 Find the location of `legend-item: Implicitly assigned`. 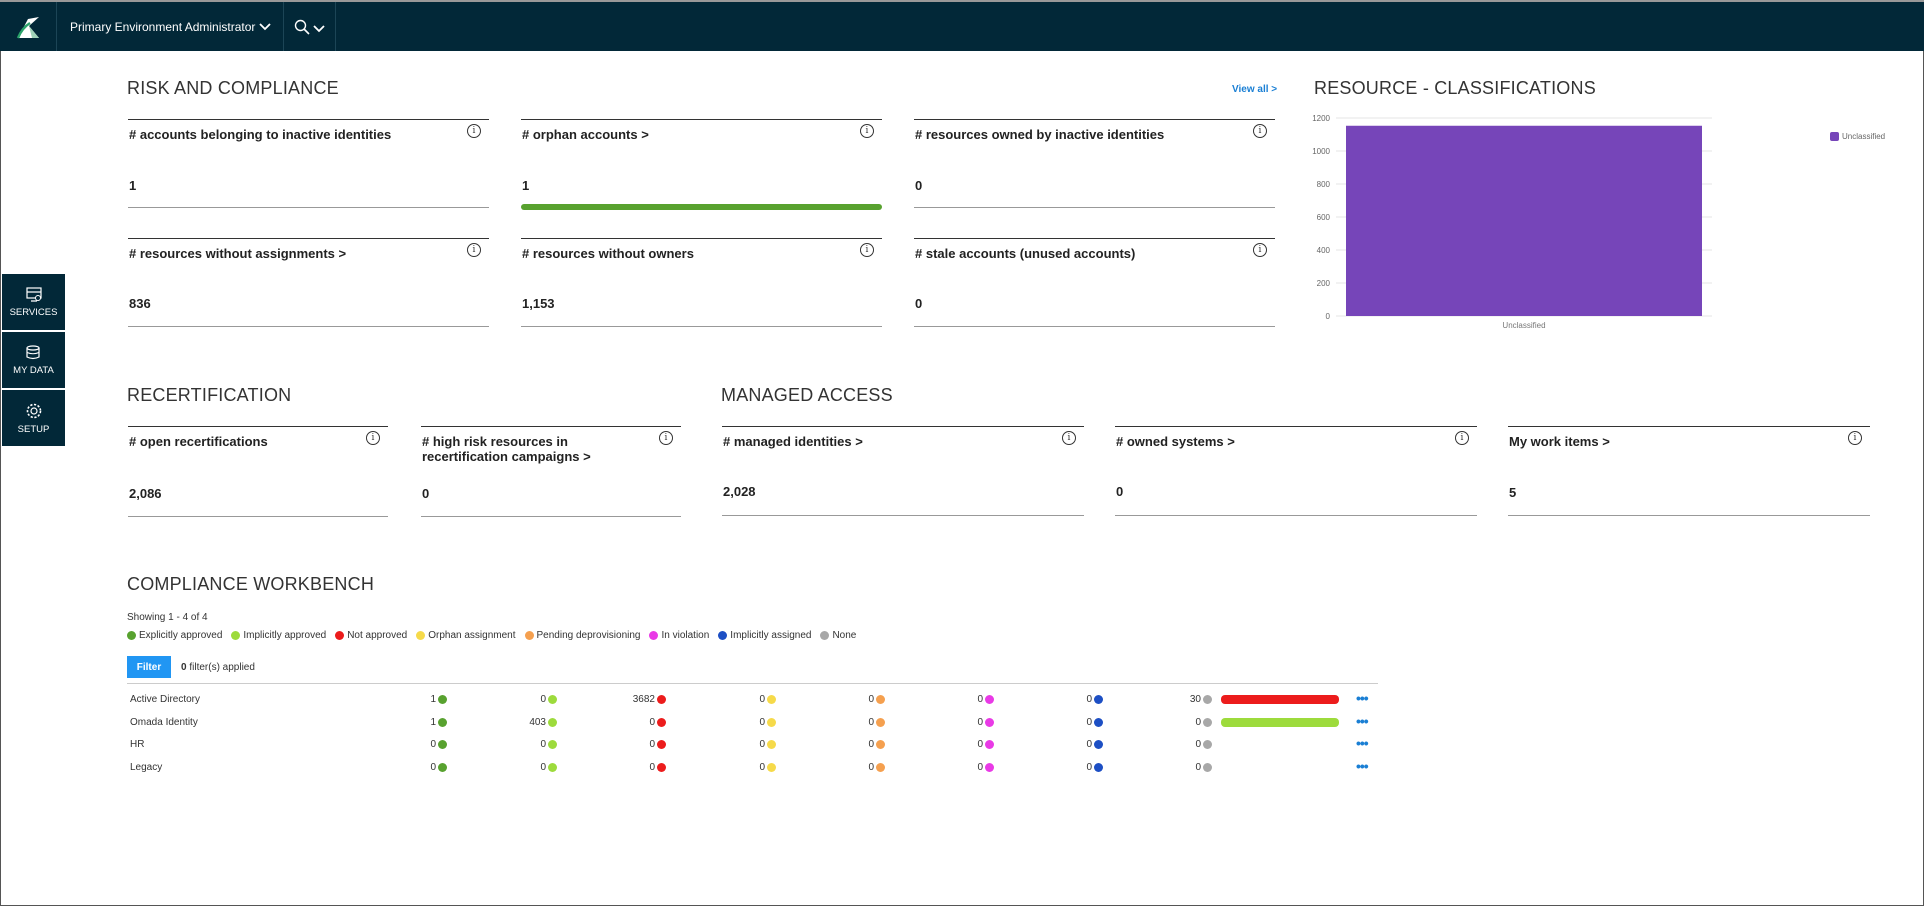

legend-item: Implicitly assigned is located at coordinates (764, 635).